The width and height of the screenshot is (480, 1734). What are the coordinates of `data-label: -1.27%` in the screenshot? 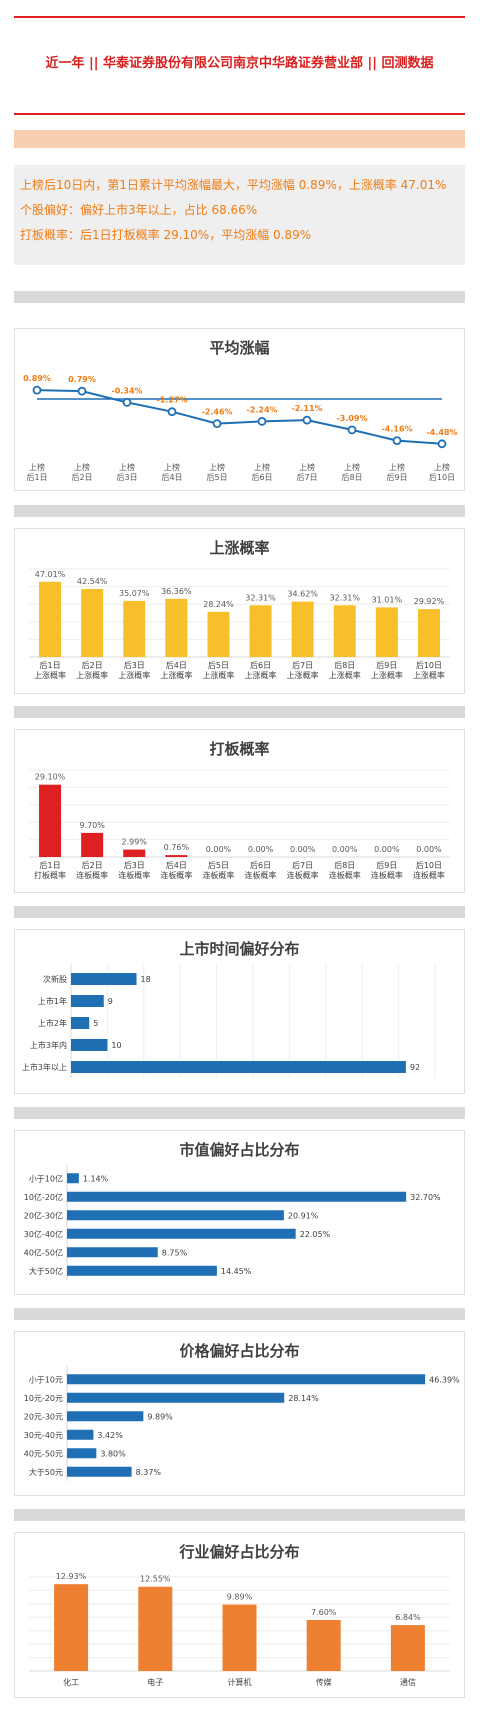 It's located at (171, 400).